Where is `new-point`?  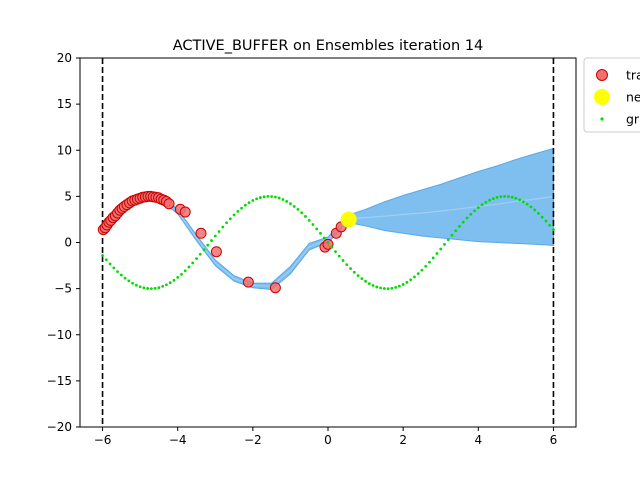
new-point is located at coordinates (348, 219).